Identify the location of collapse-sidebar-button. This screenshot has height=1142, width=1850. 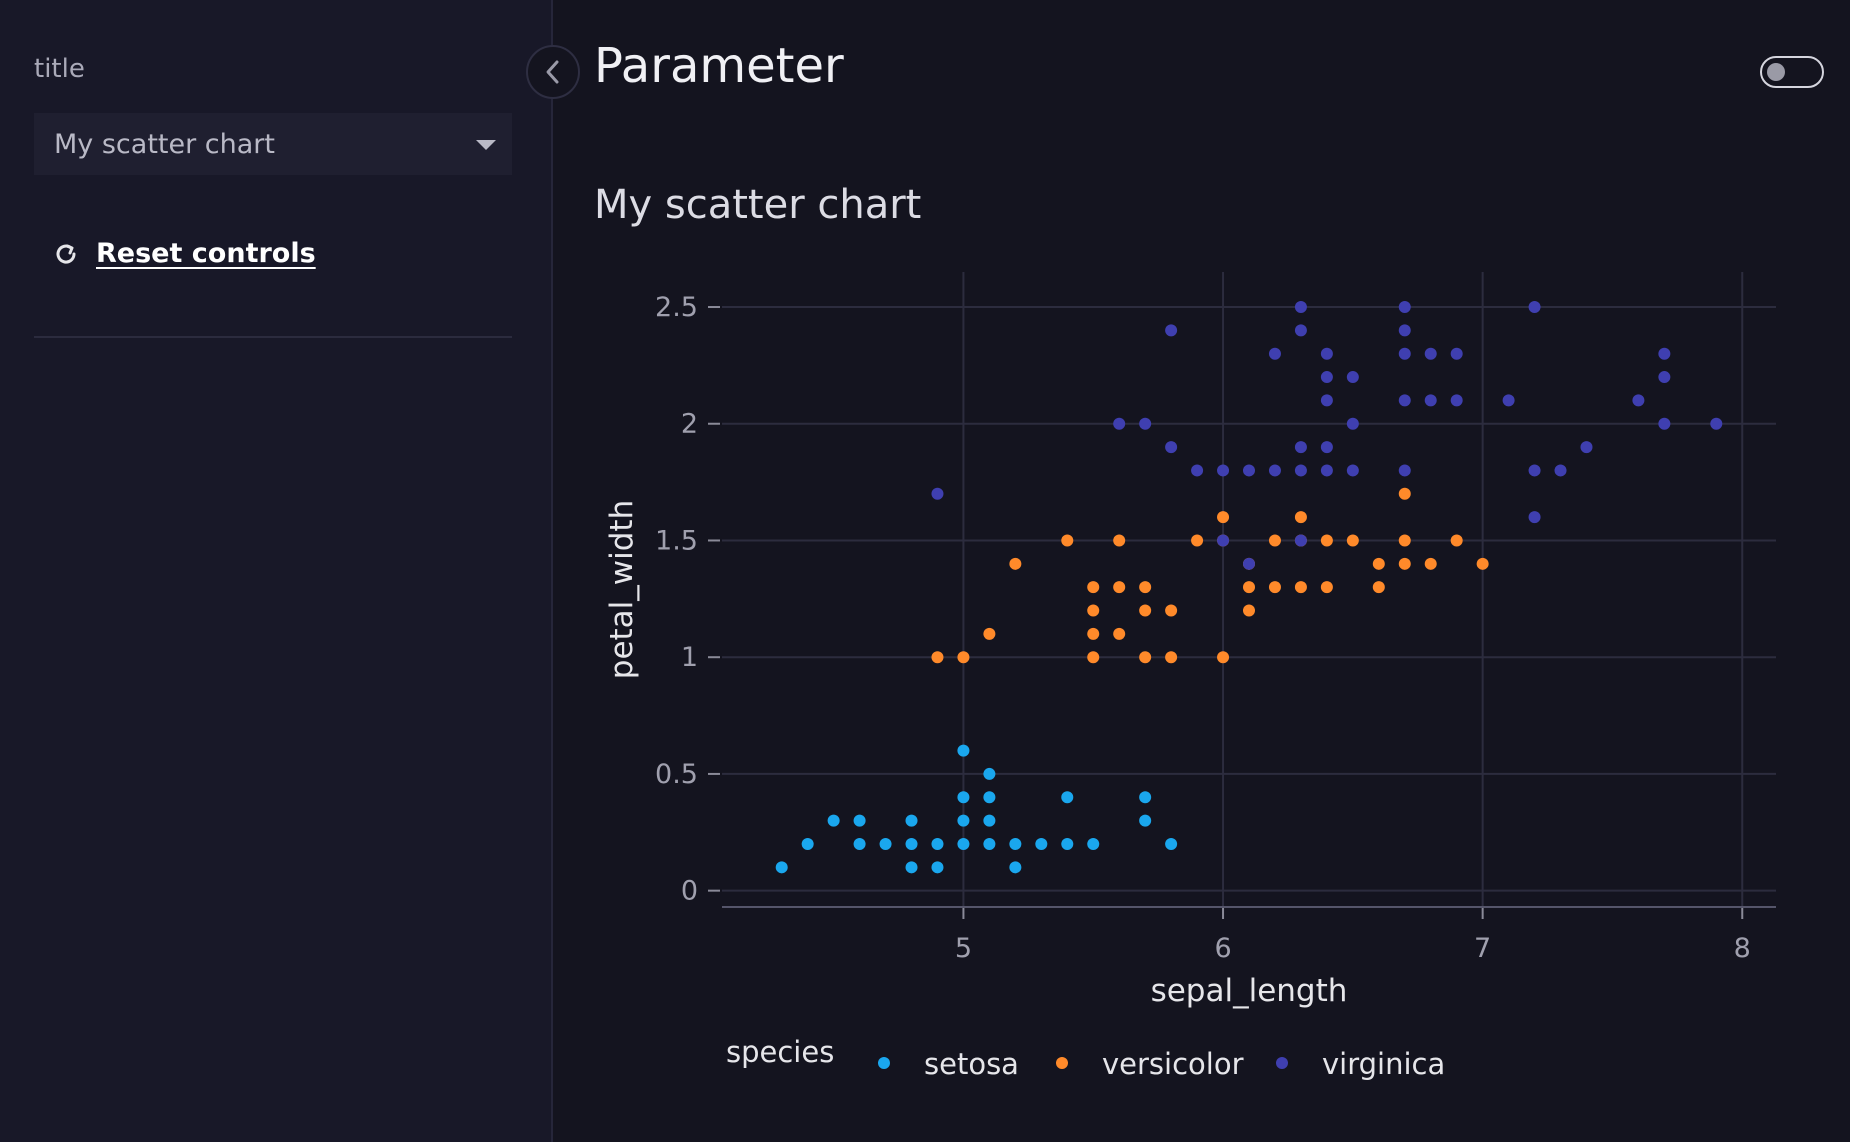
(553, 72).